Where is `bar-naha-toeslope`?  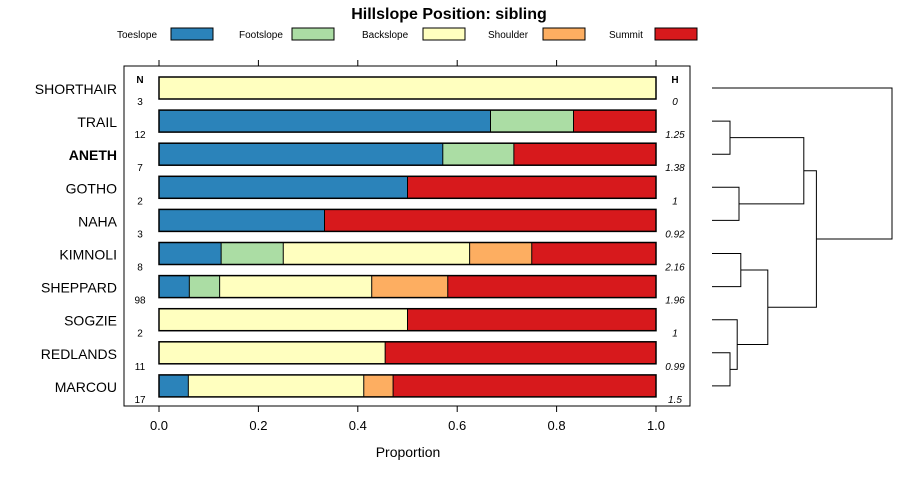 bar-naha-toeslope is located at coordinates (242, 220).